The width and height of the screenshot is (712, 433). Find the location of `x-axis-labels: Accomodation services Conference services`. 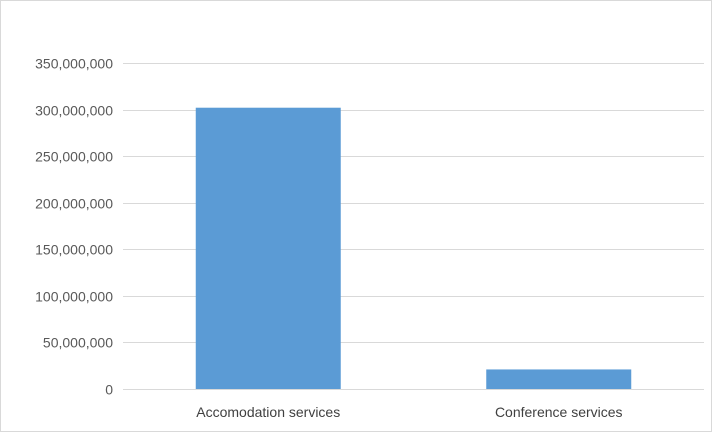

x-axis-labels: Accomodation services Conference services is located at coordinates (409, 412).